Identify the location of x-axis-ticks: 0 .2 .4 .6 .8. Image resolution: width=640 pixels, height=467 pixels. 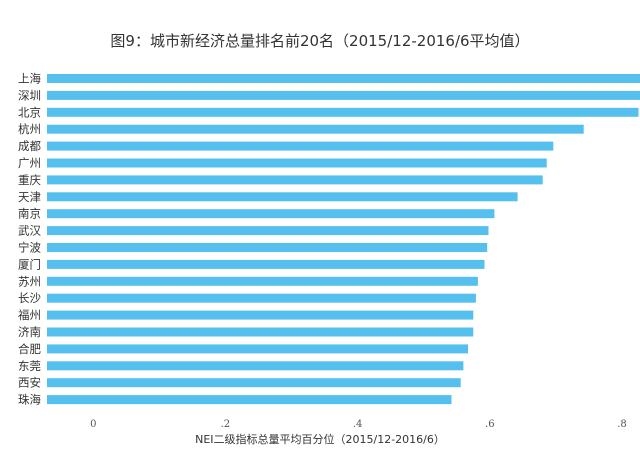
(358, 424).